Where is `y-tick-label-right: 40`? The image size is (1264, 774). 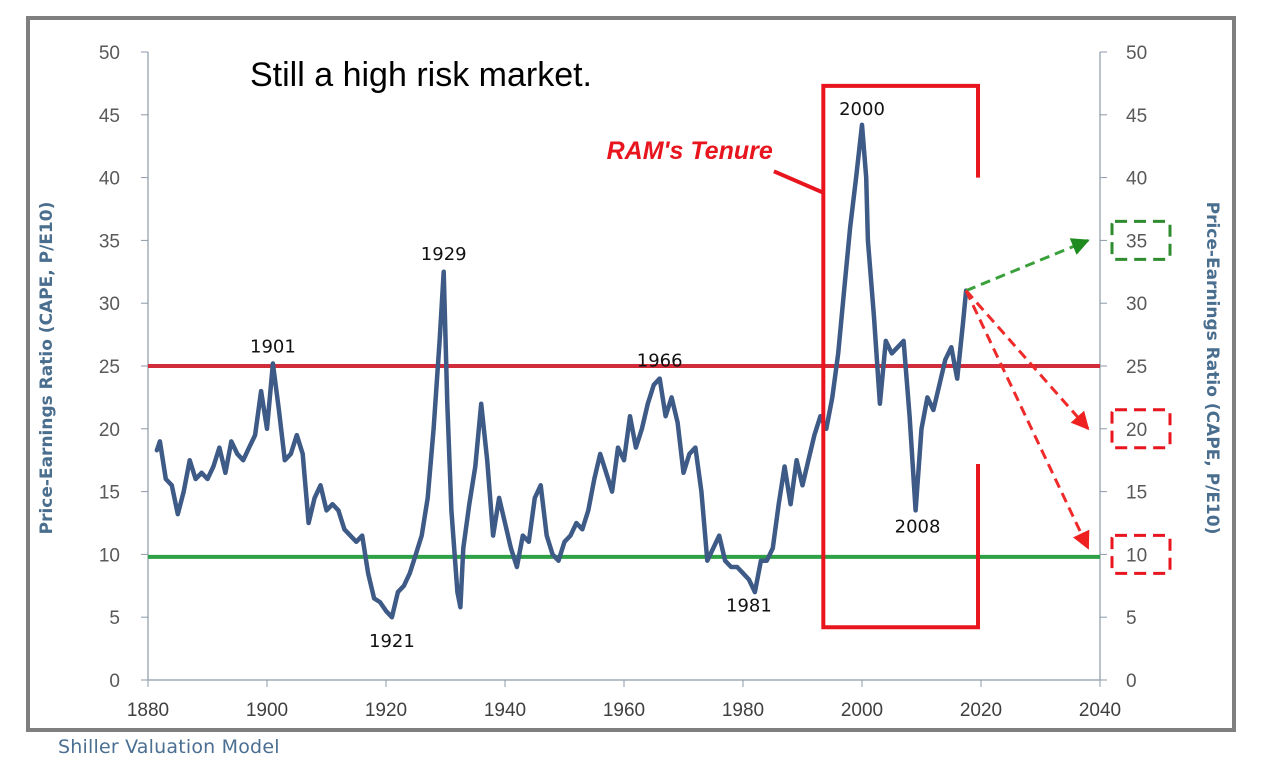
y-tick-label-right: 40 is located at coordinates (1136, 179).